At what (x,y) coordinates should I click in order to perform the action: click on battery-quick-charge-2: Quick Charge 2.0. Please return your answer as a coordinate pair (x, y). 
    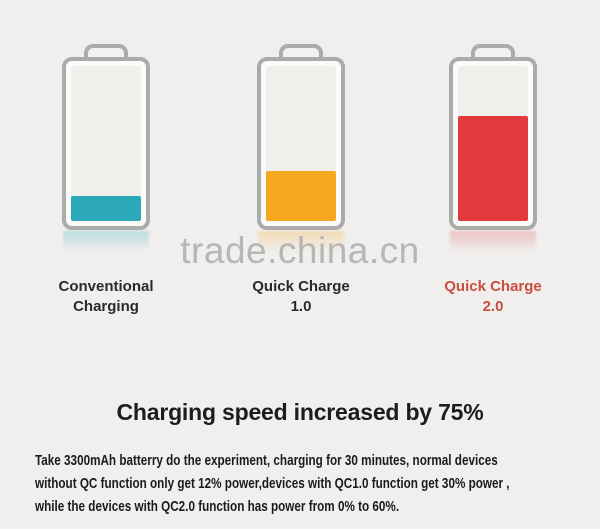
    Looking at the image, I should click on (493, 179).